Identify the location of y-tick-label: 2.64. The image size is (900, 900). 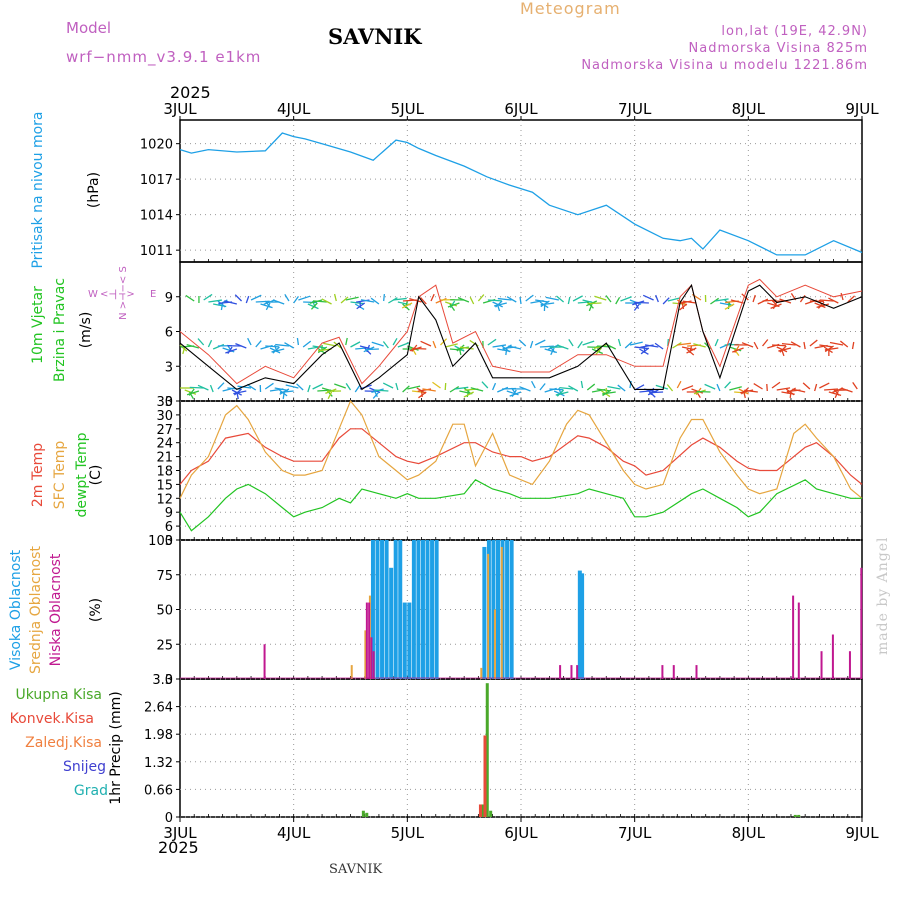
(158, 708).